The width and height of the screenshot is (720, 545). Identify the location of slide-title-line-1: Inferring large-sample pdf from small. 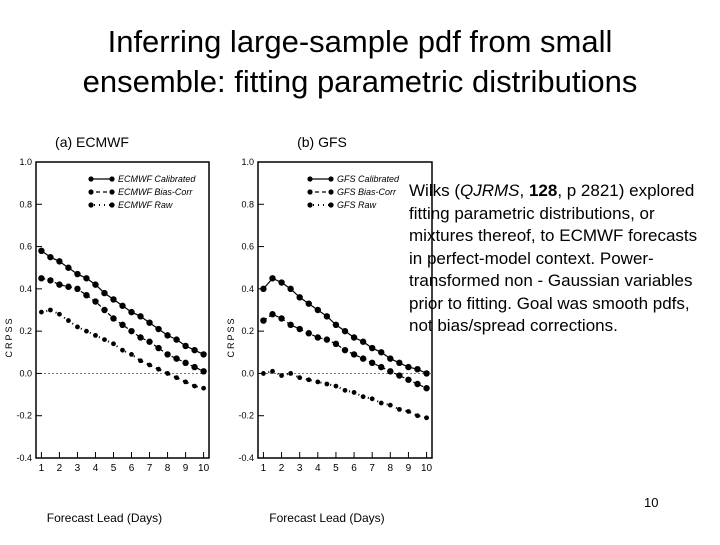
(360, 41).